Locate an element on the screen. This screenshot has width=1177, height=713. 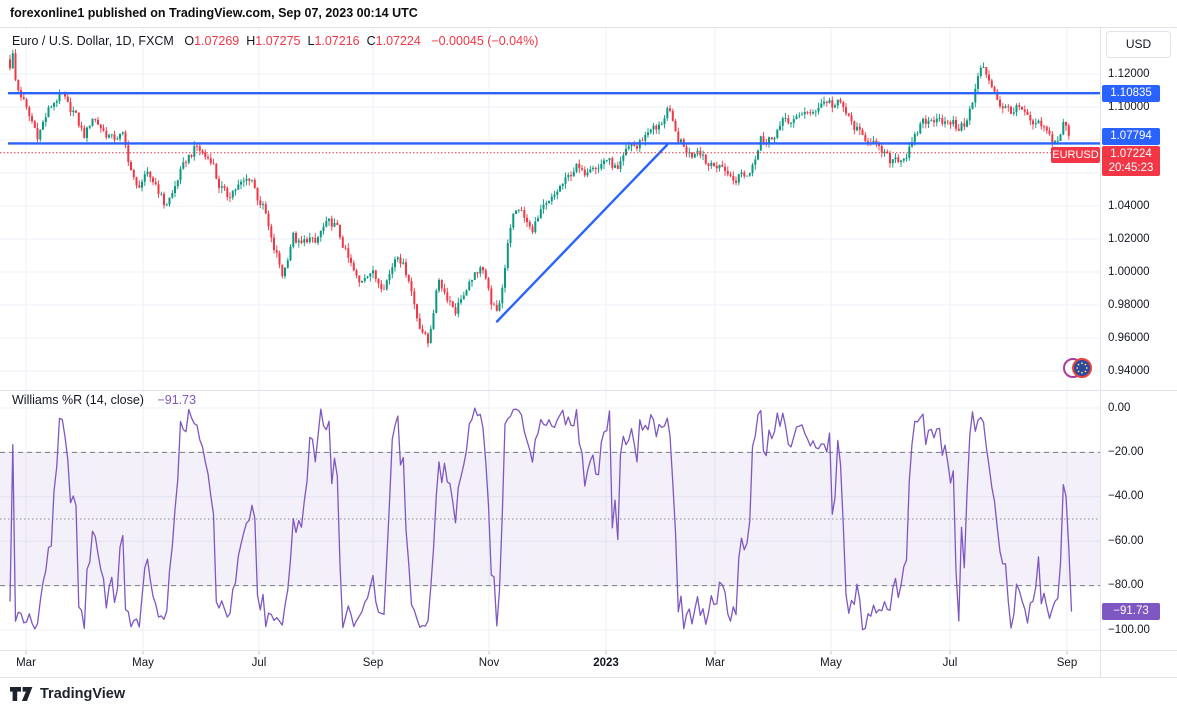
price-tick-label: 0.98000 is located at coordinates (1129, 304).